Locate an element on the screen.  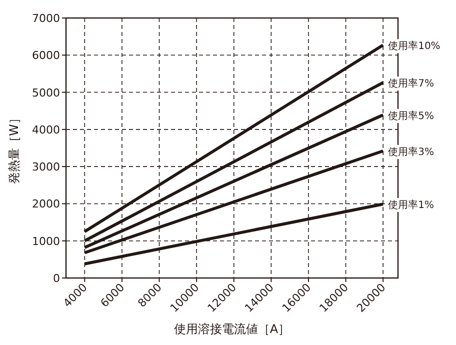
x-axis-title: 使用溶接電流値［A］ is located at coordinates (232, 329).